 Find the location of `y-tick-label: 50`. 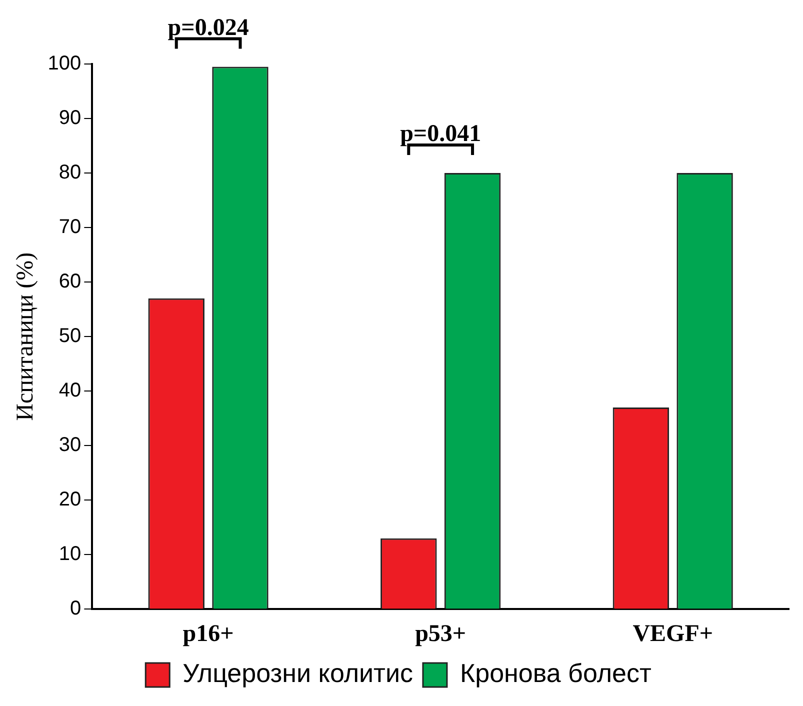

y-tick-label: 50 is located at coordinates (70, 336).